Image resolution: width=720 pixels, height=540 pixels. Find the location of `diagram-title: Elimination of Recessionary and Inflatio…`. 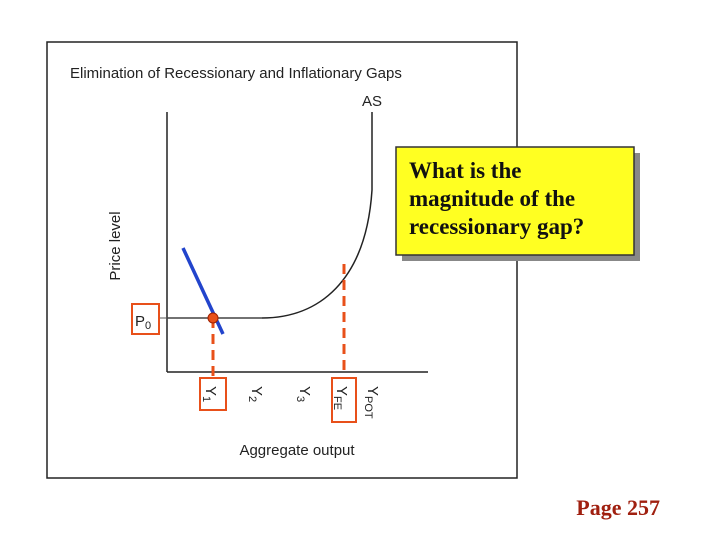

diagram-title: Elimination of Recessionary and Inflatio… is located at coordinates (236, 73).